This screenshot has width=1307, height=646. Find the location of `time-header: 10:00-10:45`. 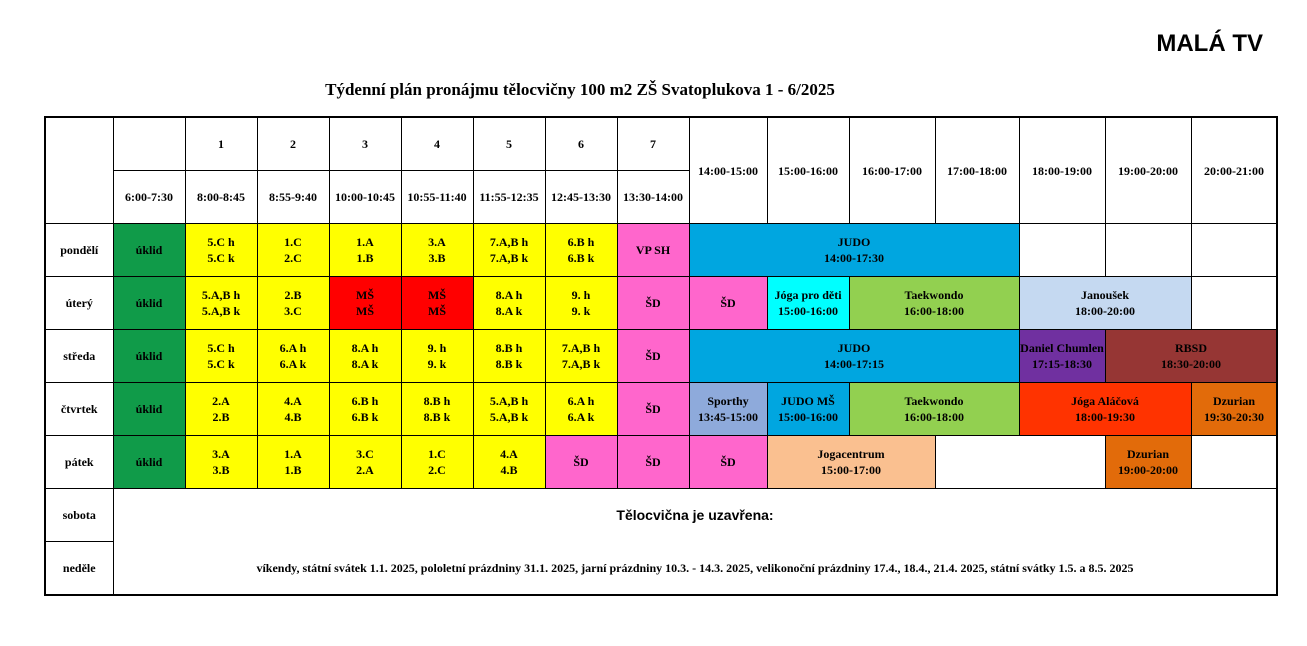

time-header: 10:00-10:45 is located at coordinates (365, 197).